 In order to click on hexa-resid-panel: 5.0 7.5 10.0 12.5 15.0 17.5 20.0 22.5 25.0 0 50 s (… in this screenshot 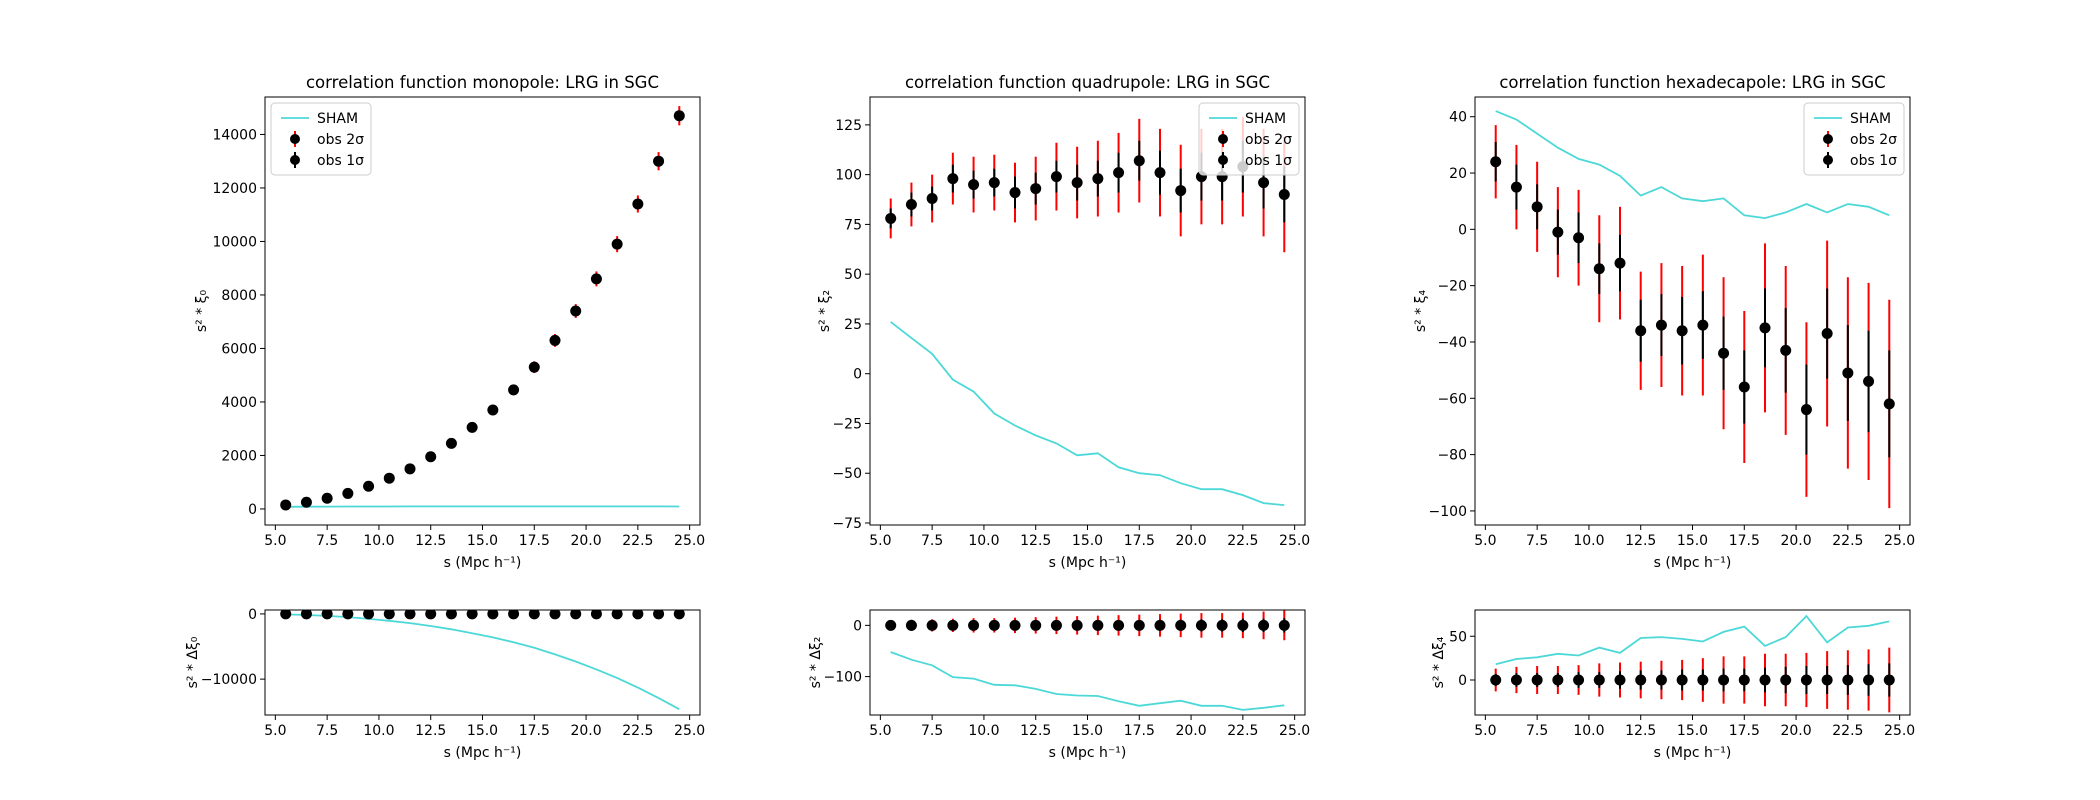, I will do `click(1673, 685)`.